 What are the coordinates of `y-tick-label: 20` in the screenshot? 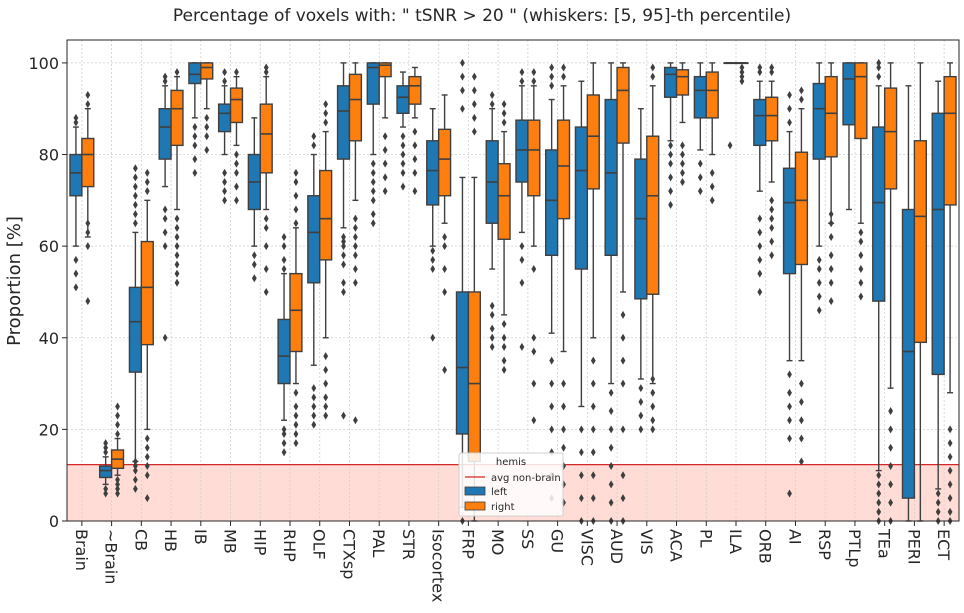 It's located at (49, 429).